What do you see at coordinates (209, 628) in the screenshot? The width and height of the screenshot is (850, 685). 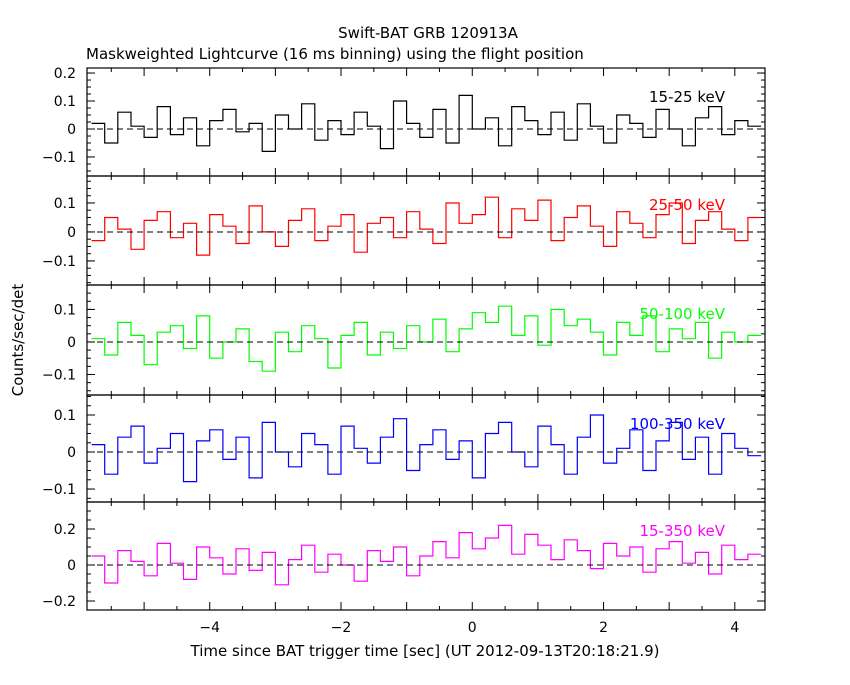 I see `x-tick-label: −4` at bounding box center [209, 628].